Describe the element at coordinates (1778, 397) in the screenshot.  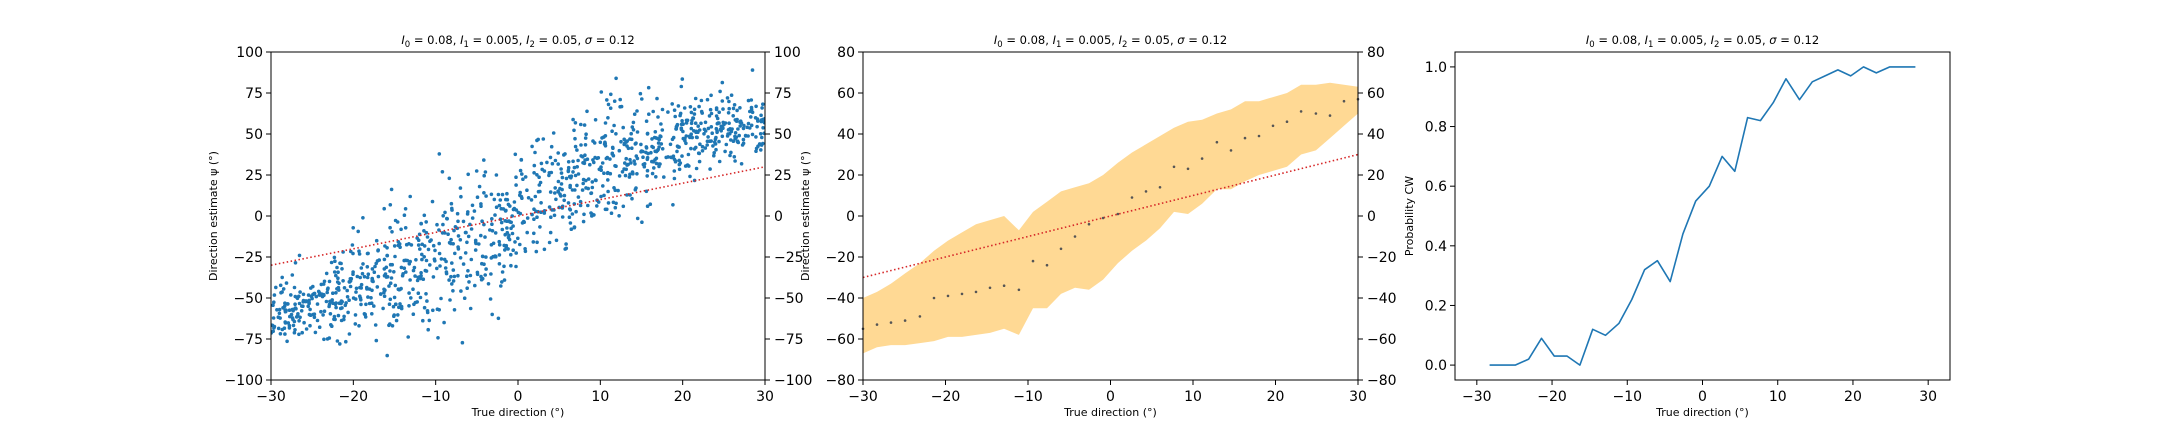
I see `x-tick-label: 10` at that location.